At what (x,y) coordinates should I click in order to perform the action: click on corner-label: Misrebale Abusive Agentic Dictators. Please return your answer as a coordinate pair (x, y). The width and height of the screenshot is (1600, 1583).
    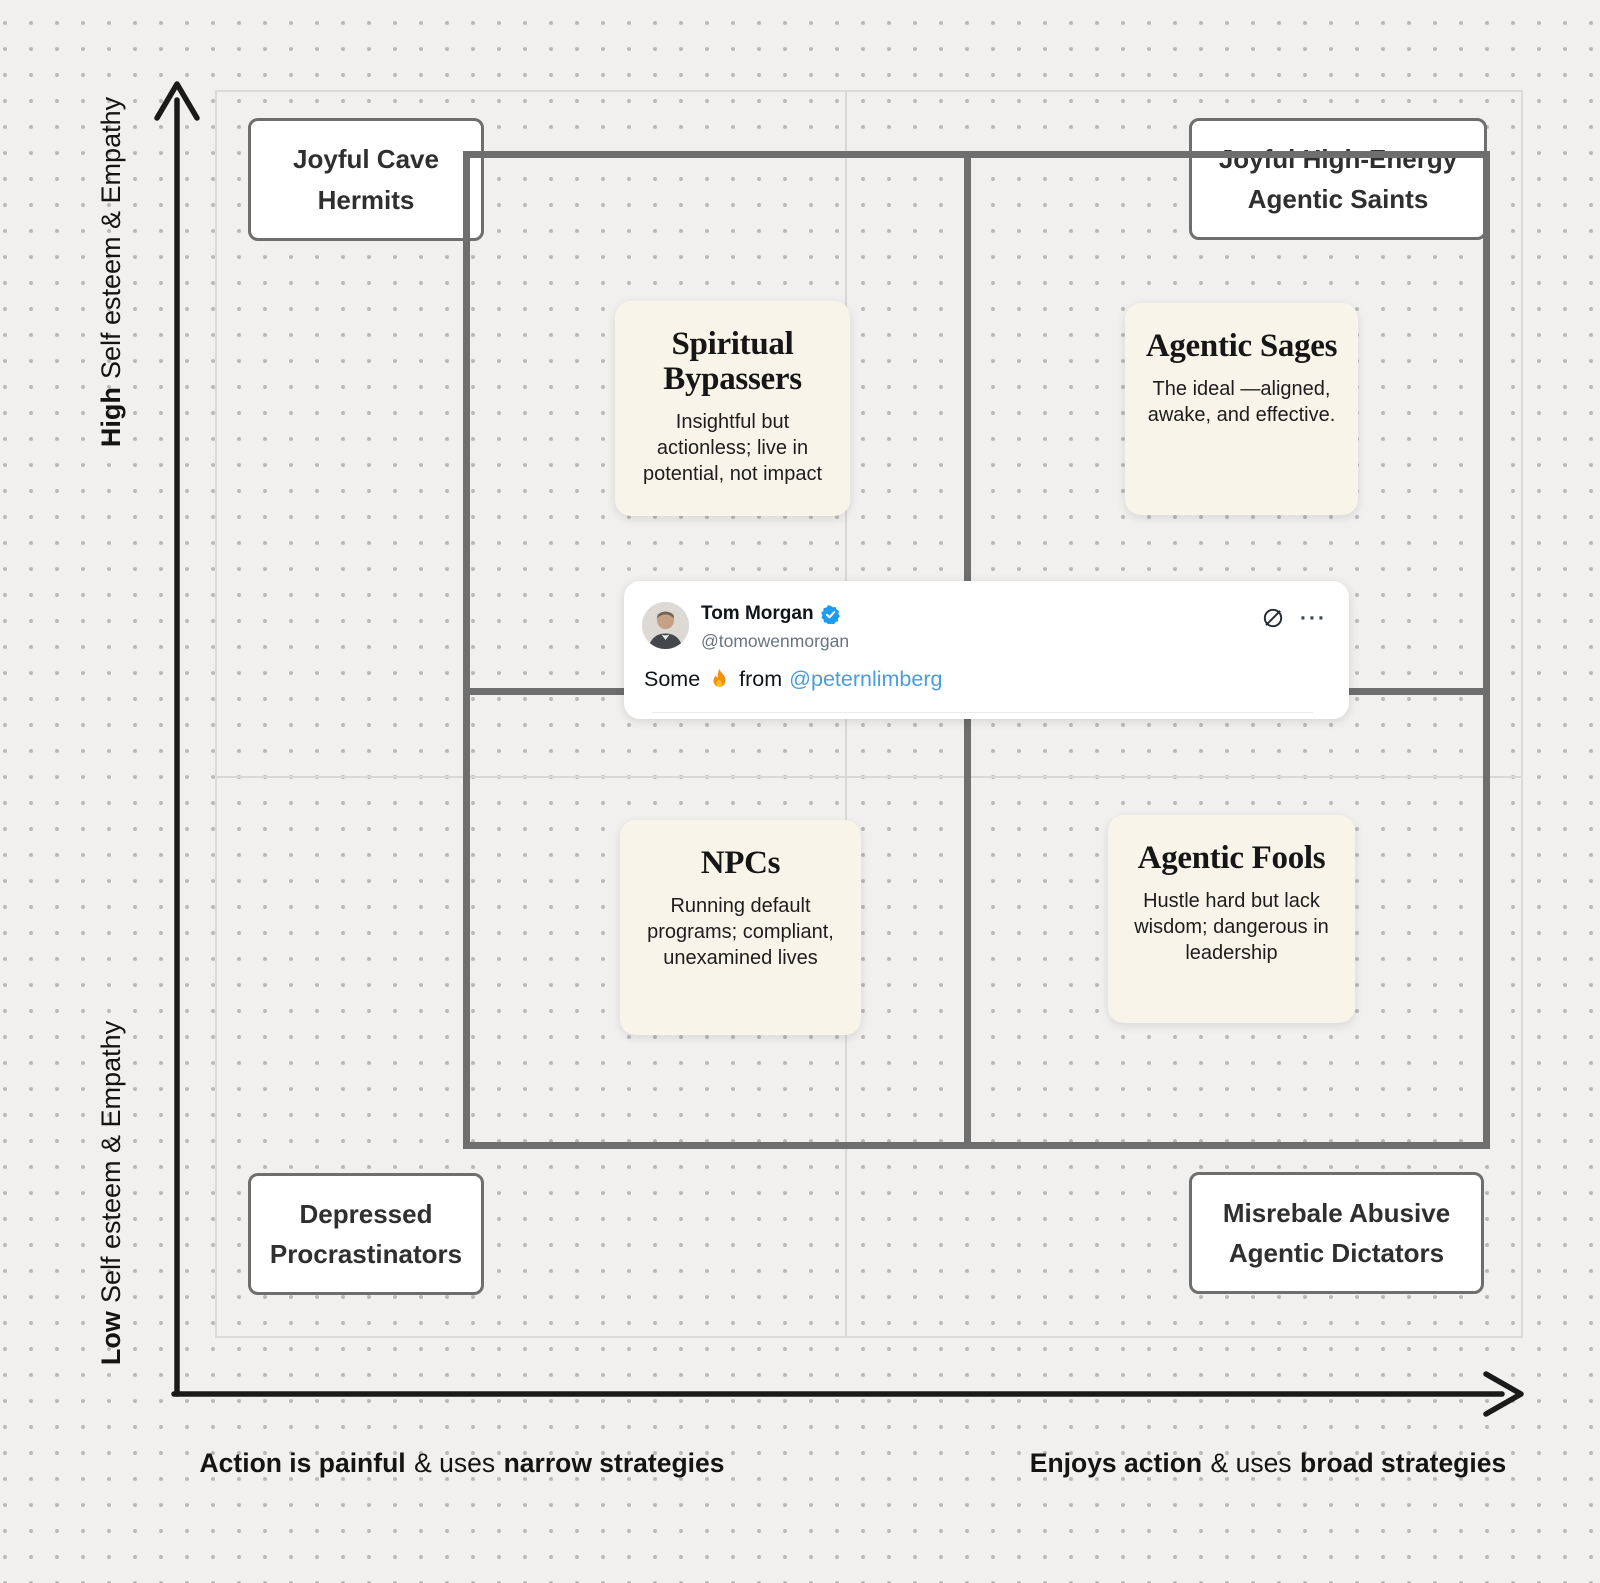
    Looking at the image, I should click on (1336, 1232).